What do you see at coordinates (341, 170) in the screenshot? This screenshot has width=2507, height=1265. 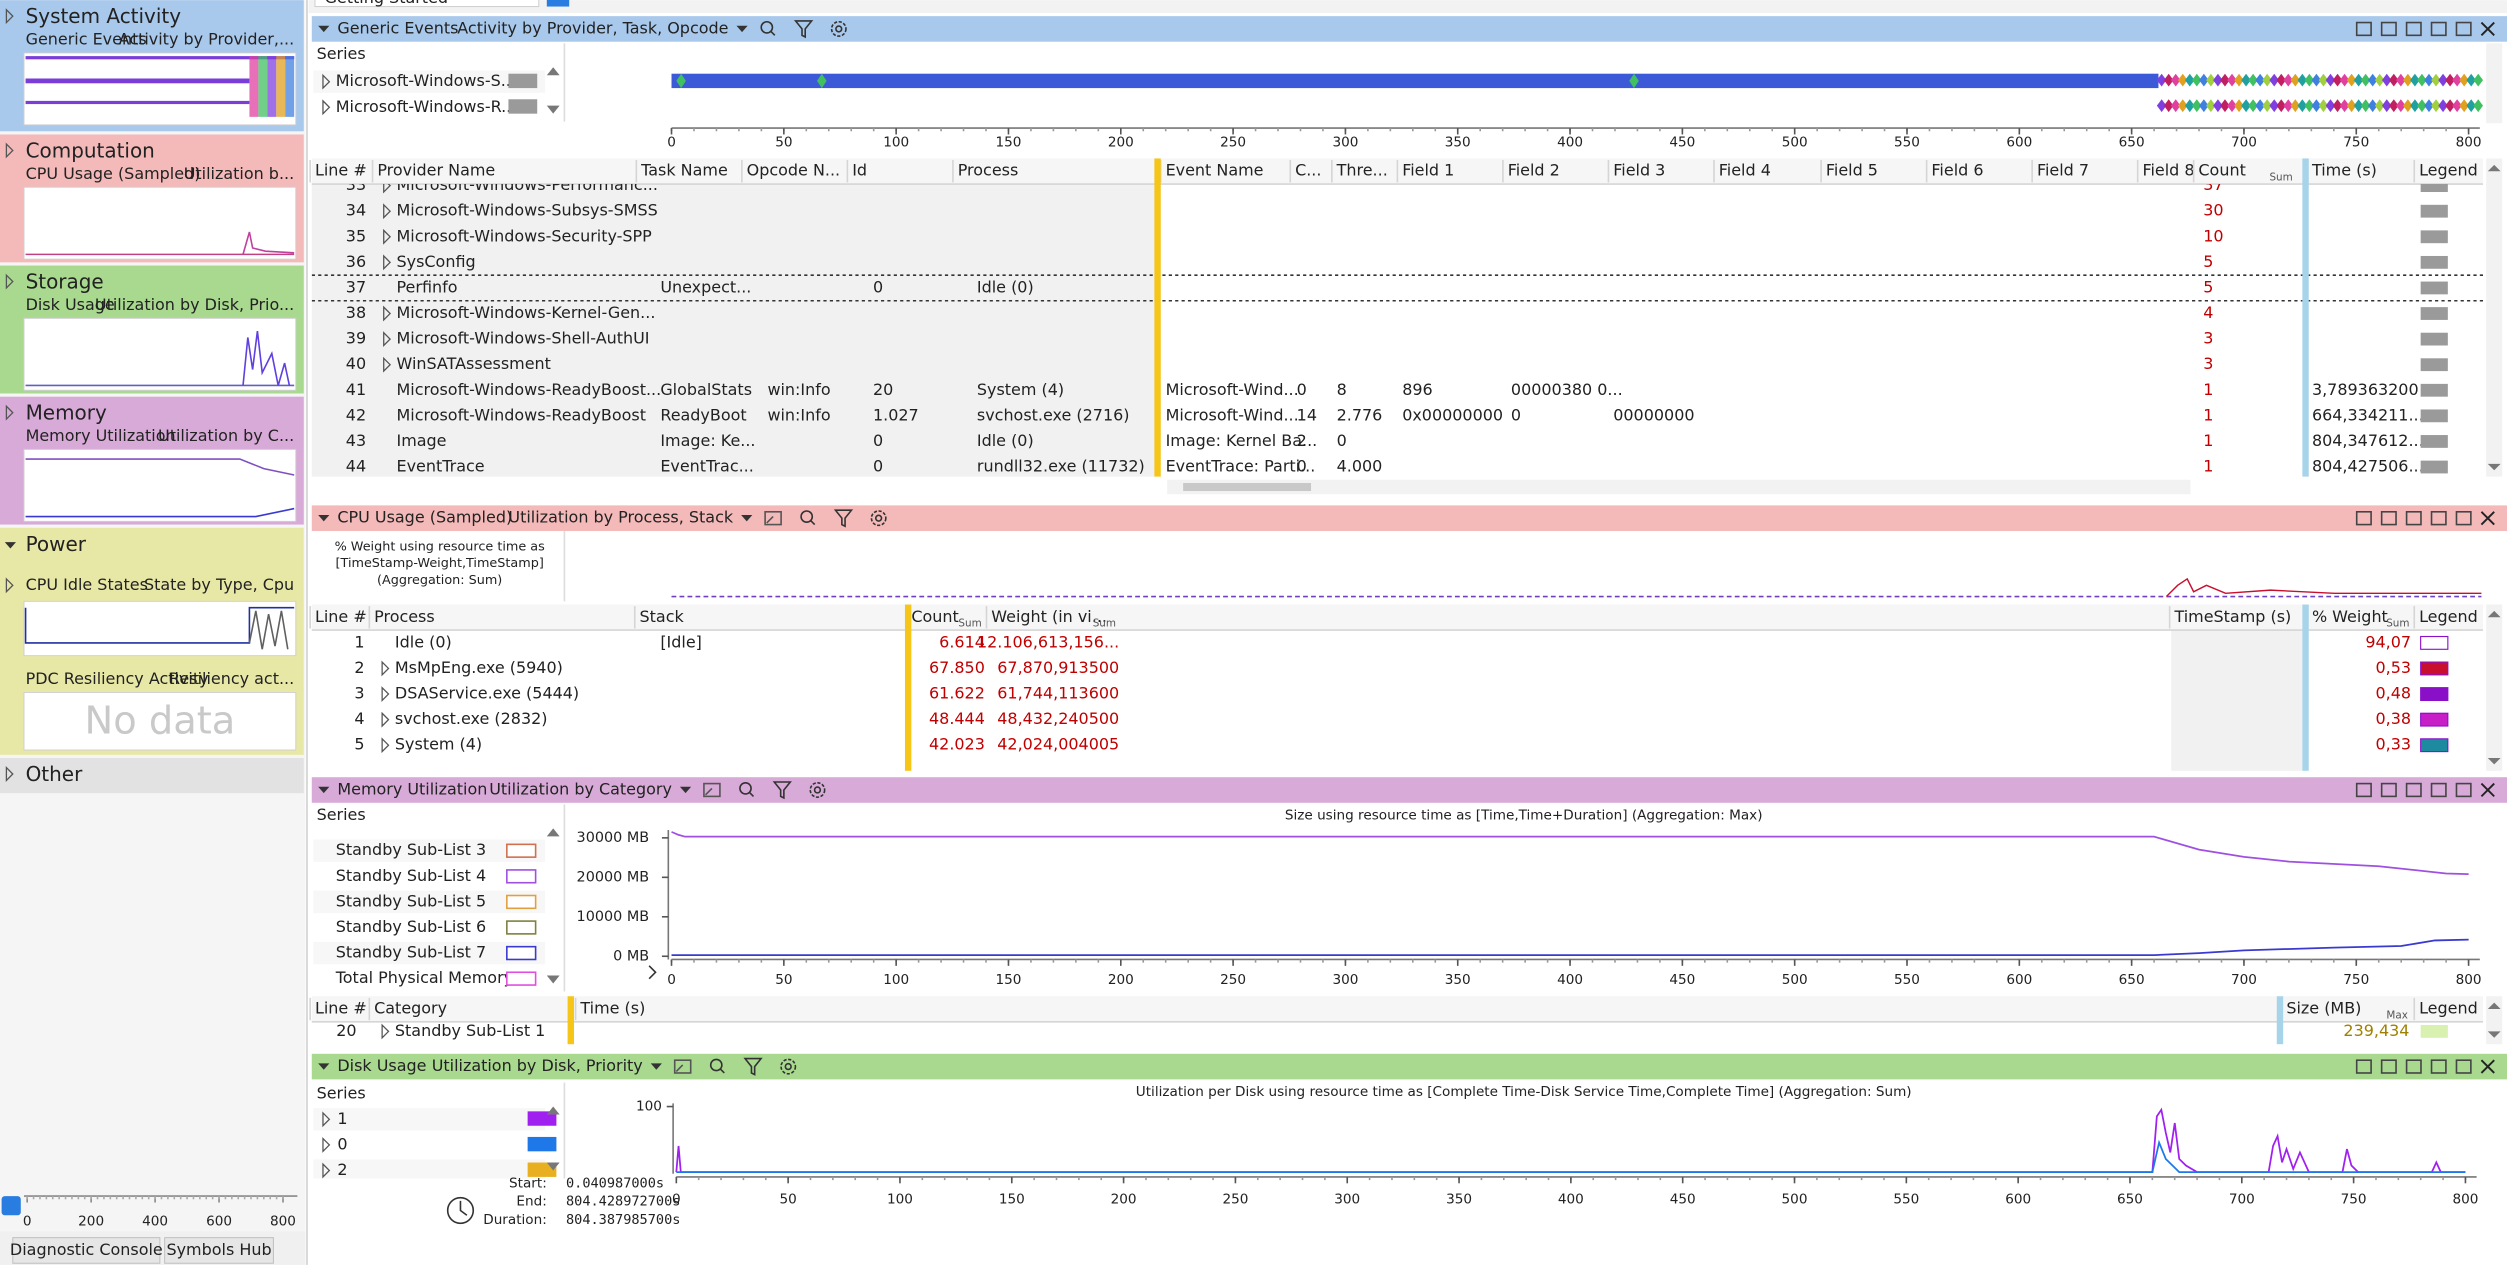 I see `column-header: Line #` at bounding box center [341, 170].